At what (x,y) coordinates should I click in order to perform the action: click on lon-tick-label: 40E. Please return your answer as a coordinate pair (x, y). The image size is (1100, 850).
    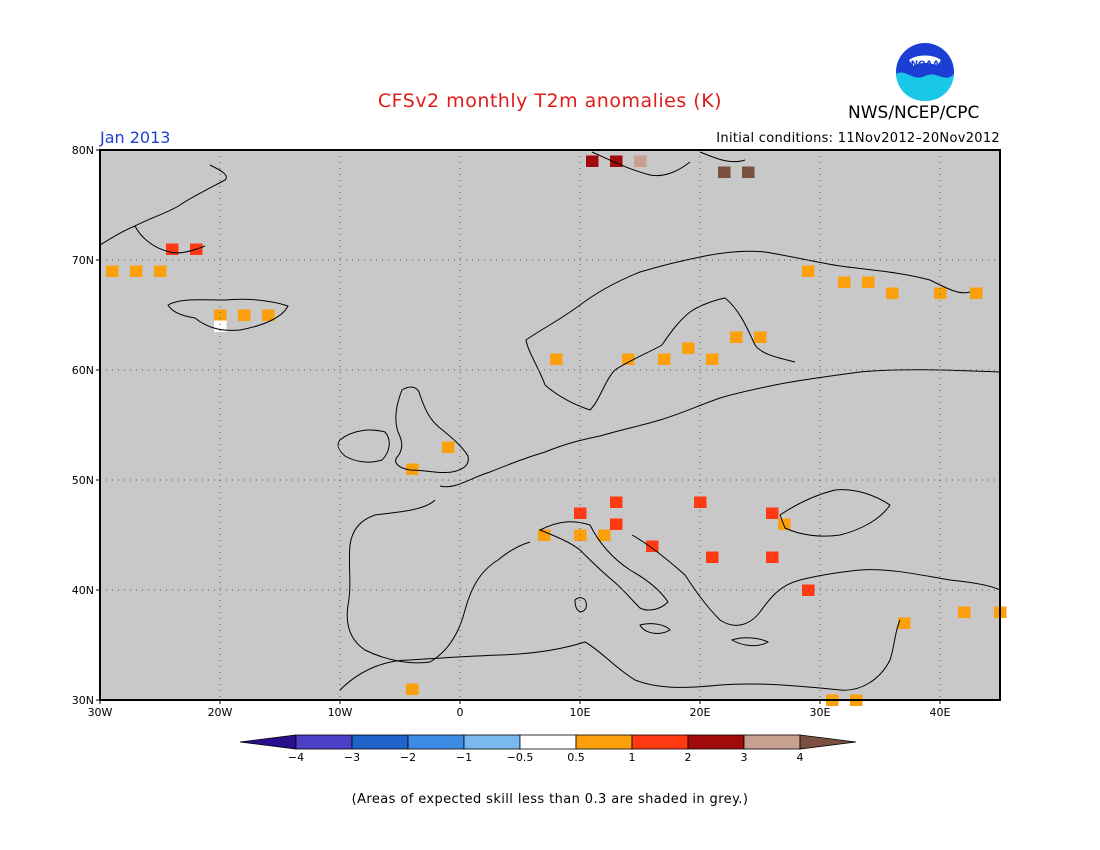
    Looking at the image, I should click on (940, 712).